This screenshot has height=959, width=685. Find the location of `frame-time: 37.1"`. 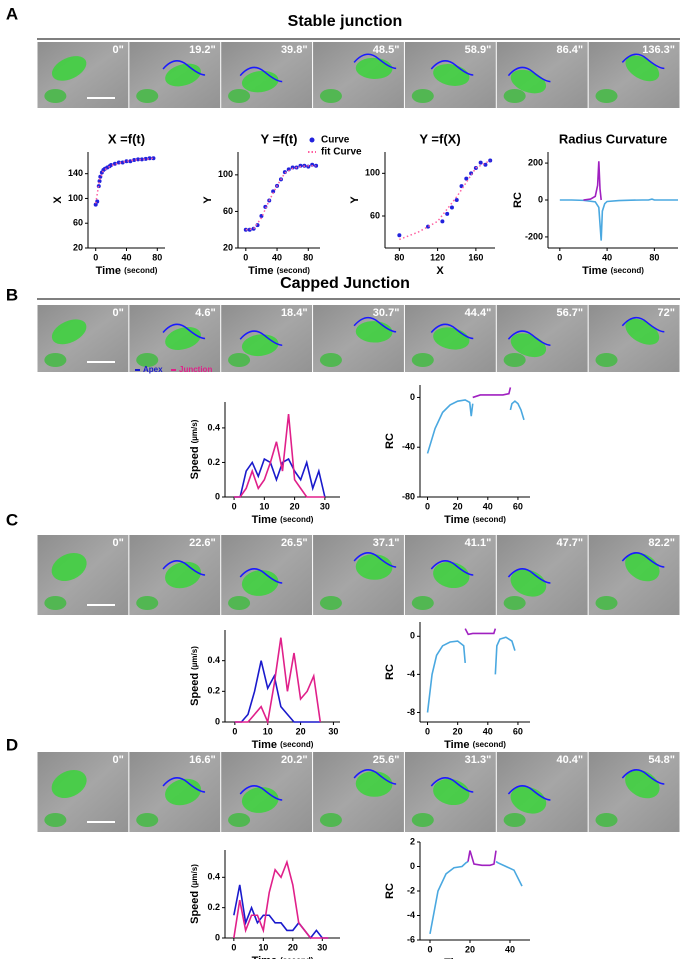

frame-time: 37.1" is located at coordinates (386, 543).